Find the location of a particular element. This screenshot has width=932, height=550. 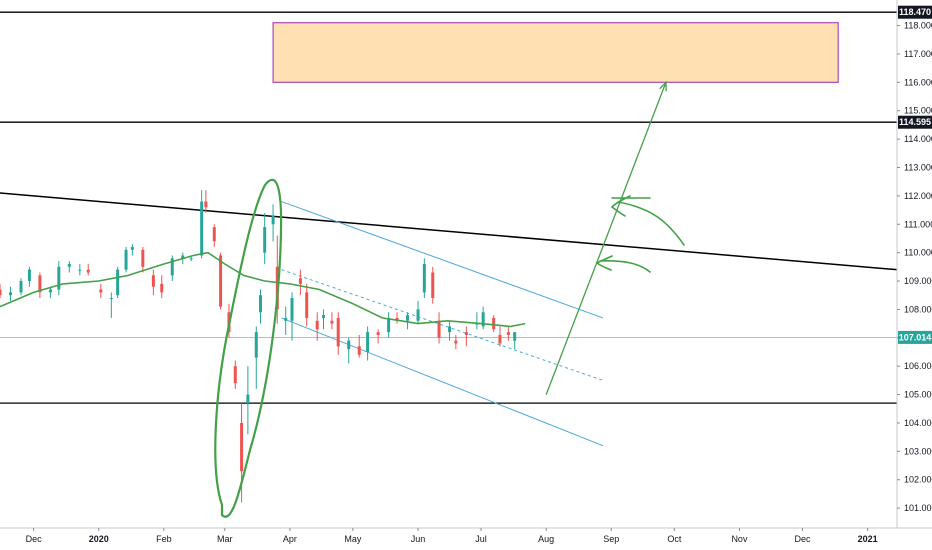

price-tick-label: 116.000 is located at coordinates (918, 82).